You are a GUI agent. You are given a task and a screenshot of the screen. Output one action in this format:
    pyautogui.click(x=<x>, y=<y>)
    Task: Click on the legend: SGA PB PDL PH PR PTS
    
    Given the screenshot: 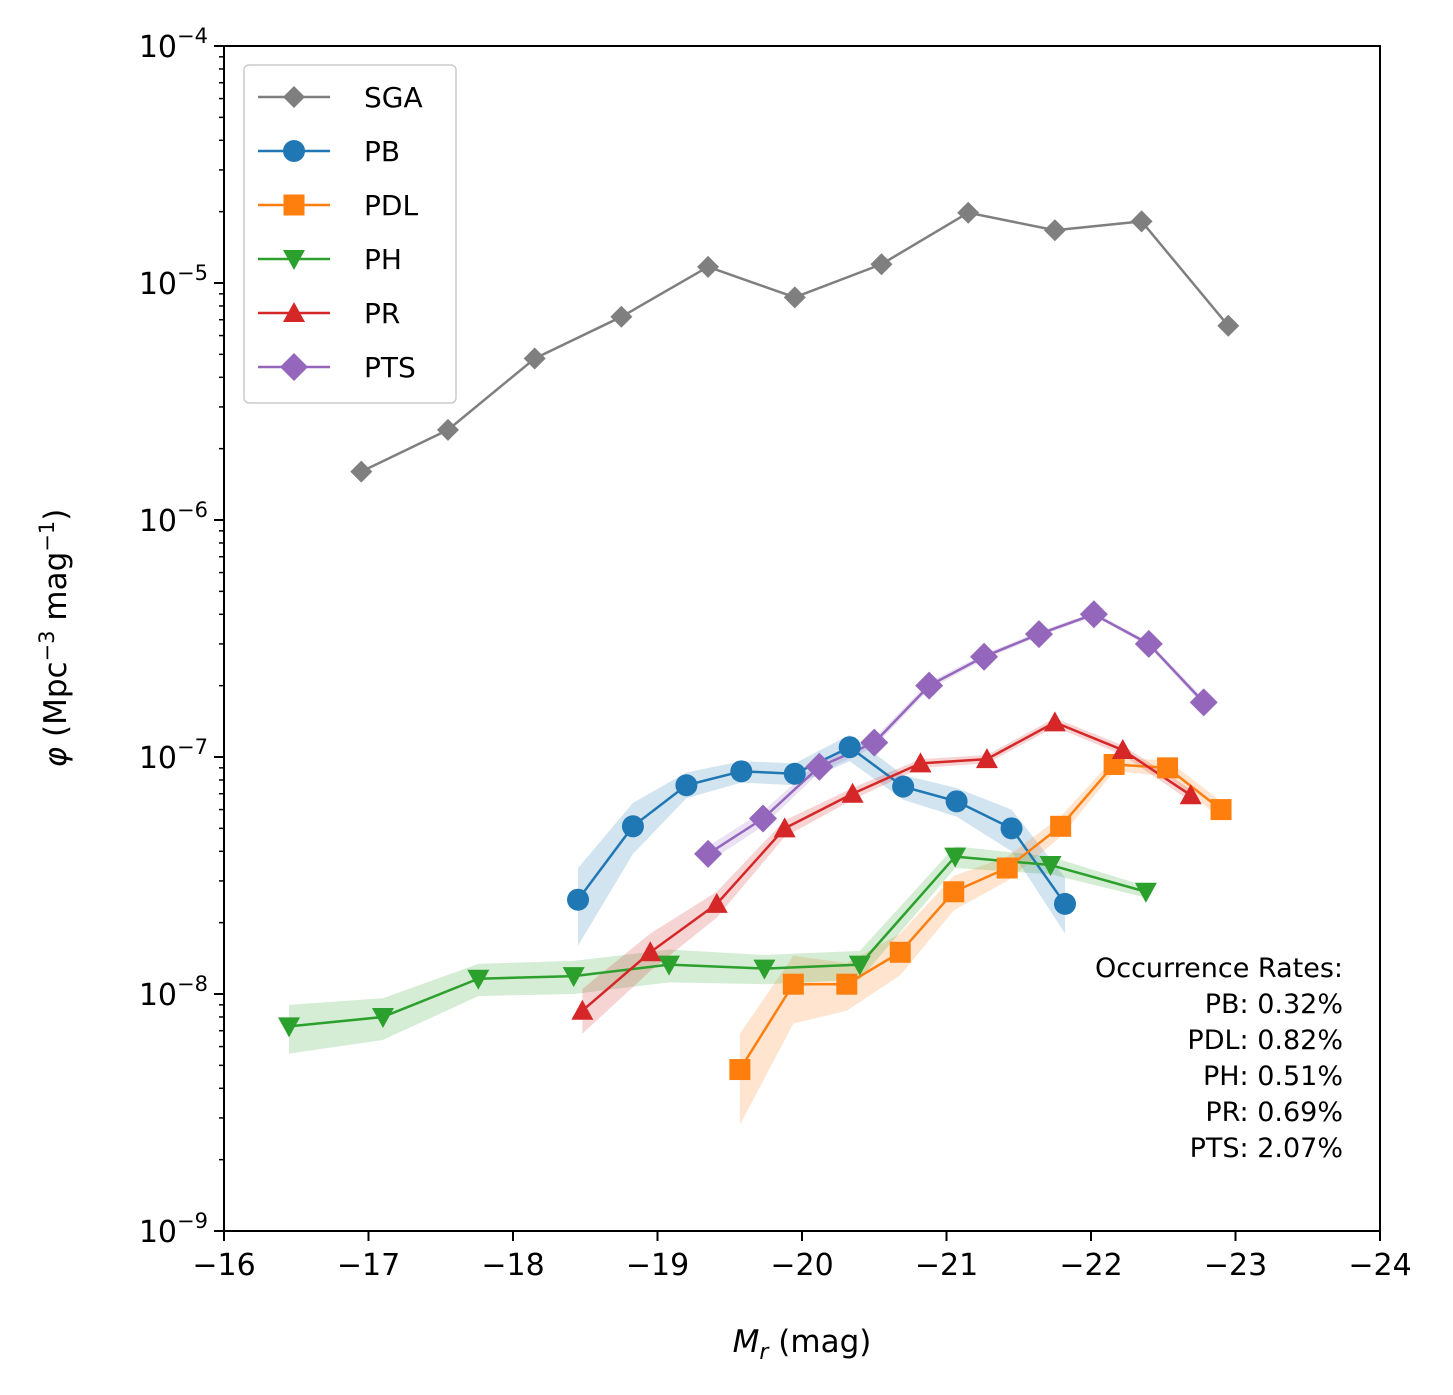 What is the action you would take?
    pyautogui.click(x=350, y=234)
    